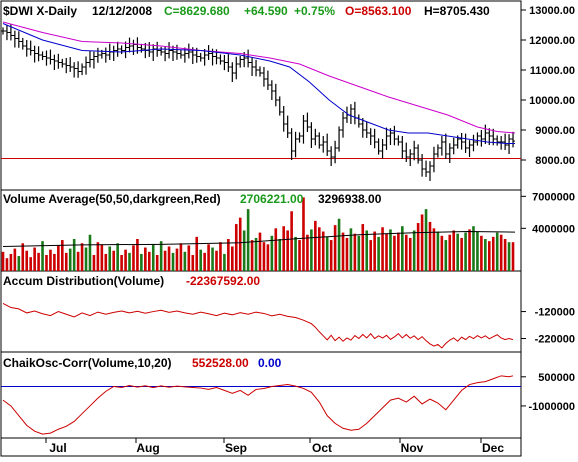 Image resolution: width=578 pixels, height=462 pixels. Describe the element at coordinates (83, 281) in the screenshot. I see `accdist-title: Accum Distribution(Volume)` at that location.